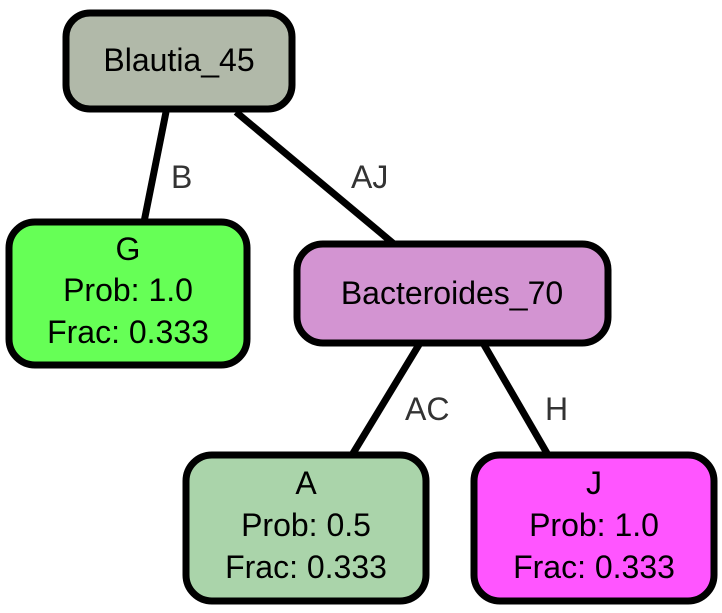 This screenshot has height=613, width=722. I want to click on edge-bacteroides-to-a, so click(386, 399).